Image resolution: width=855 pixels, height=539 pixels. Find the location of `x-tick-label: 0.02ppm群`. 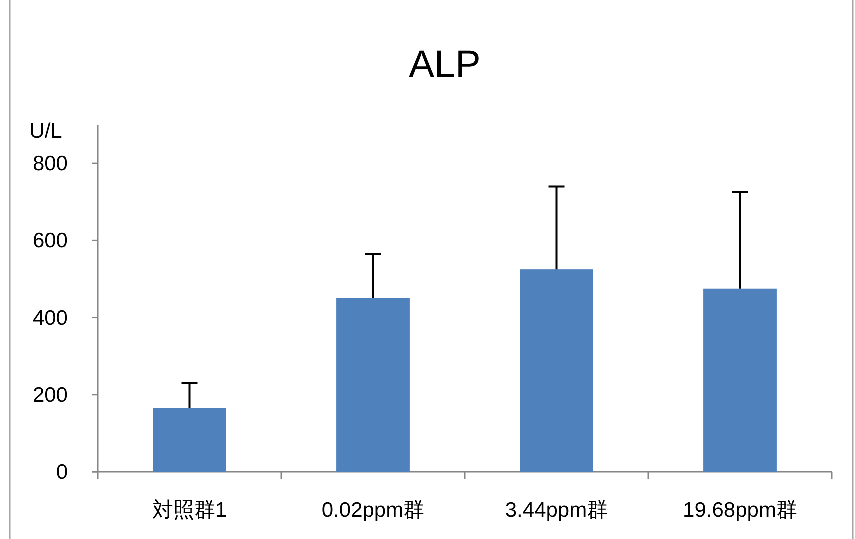

x-tick-label: 0.02ppm群 is located at coordinates (373, 510).